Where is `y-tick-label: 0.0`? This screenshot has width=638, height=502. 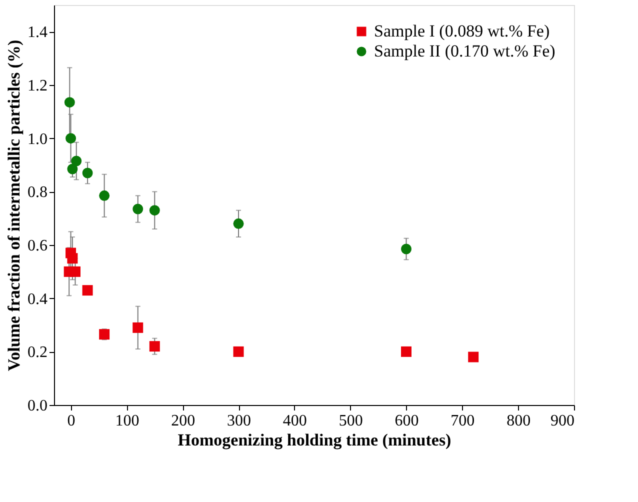
y-tick-label: 0.0 is located at coordinates (38, 406).